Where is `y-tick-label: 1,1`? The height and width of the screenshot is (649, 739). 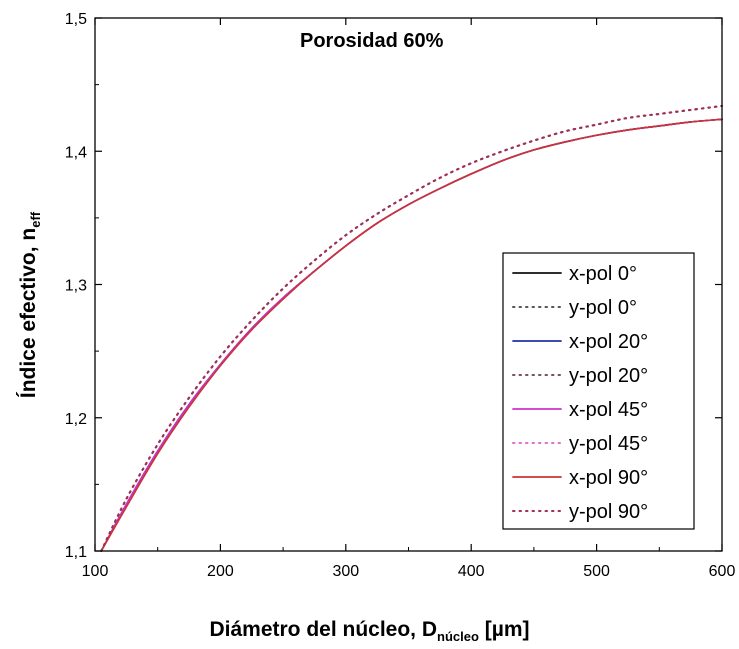 y-tick-label: 1,1 is located at coordinates (76, 552).